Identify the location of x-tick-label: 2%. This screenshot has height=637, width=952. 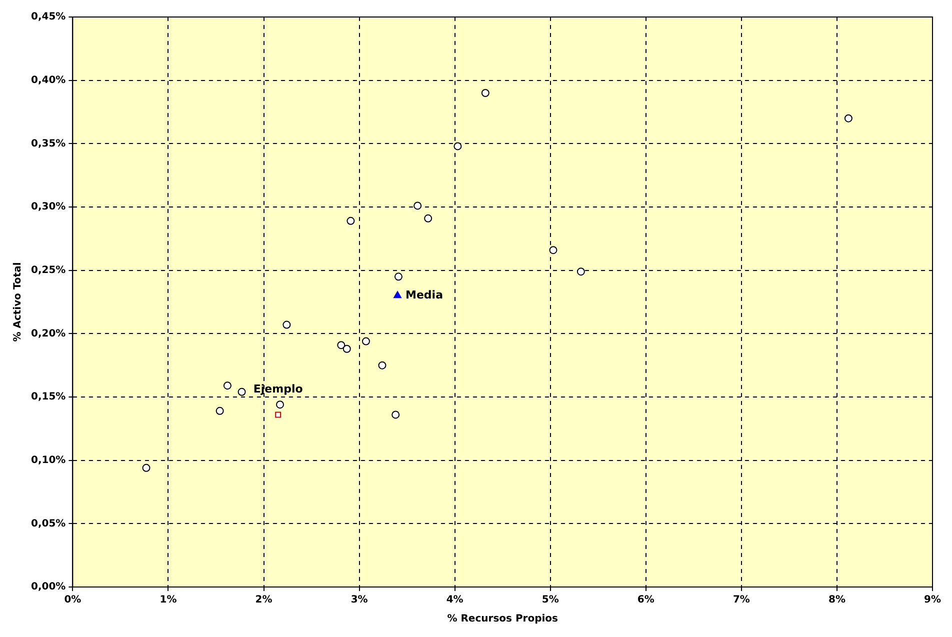
(263, 600).